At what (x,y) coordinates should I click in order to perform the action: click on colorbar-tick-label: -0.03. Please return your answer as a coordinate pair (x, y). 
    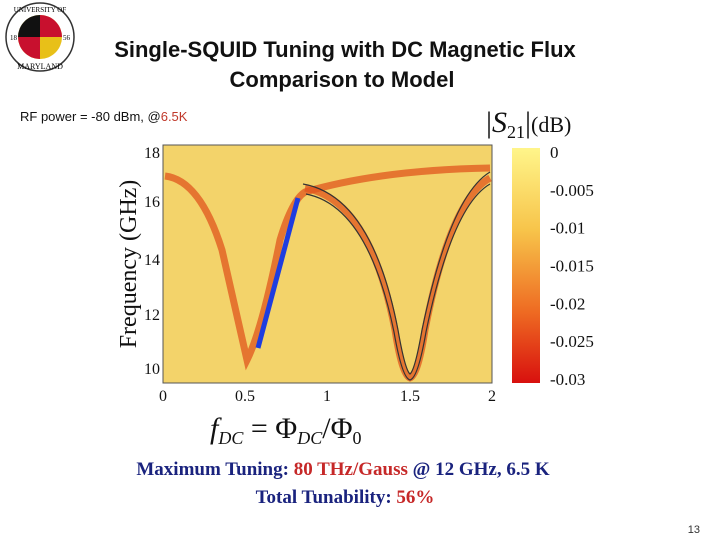
    Looking at the image, I should click on (567, 379).